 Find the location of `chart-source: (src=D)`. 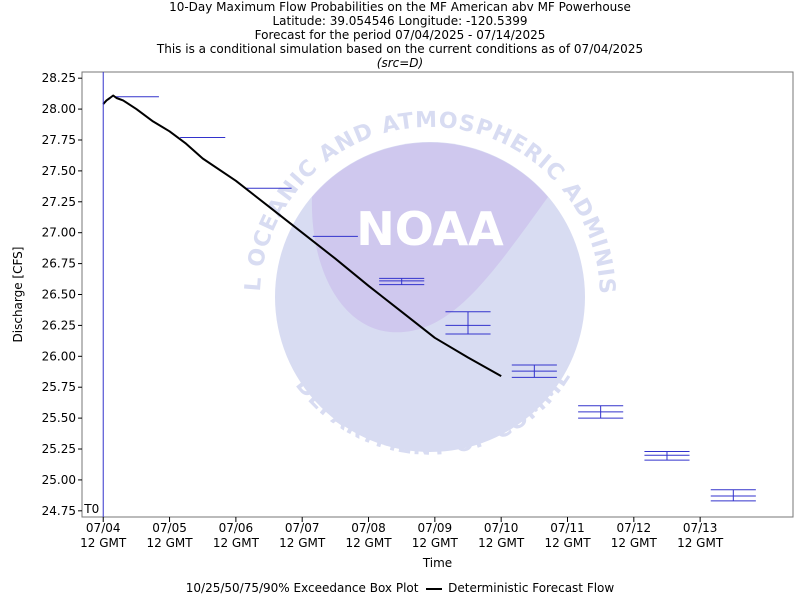

chart-source: (src=D) is located at coordinates (400, 63).